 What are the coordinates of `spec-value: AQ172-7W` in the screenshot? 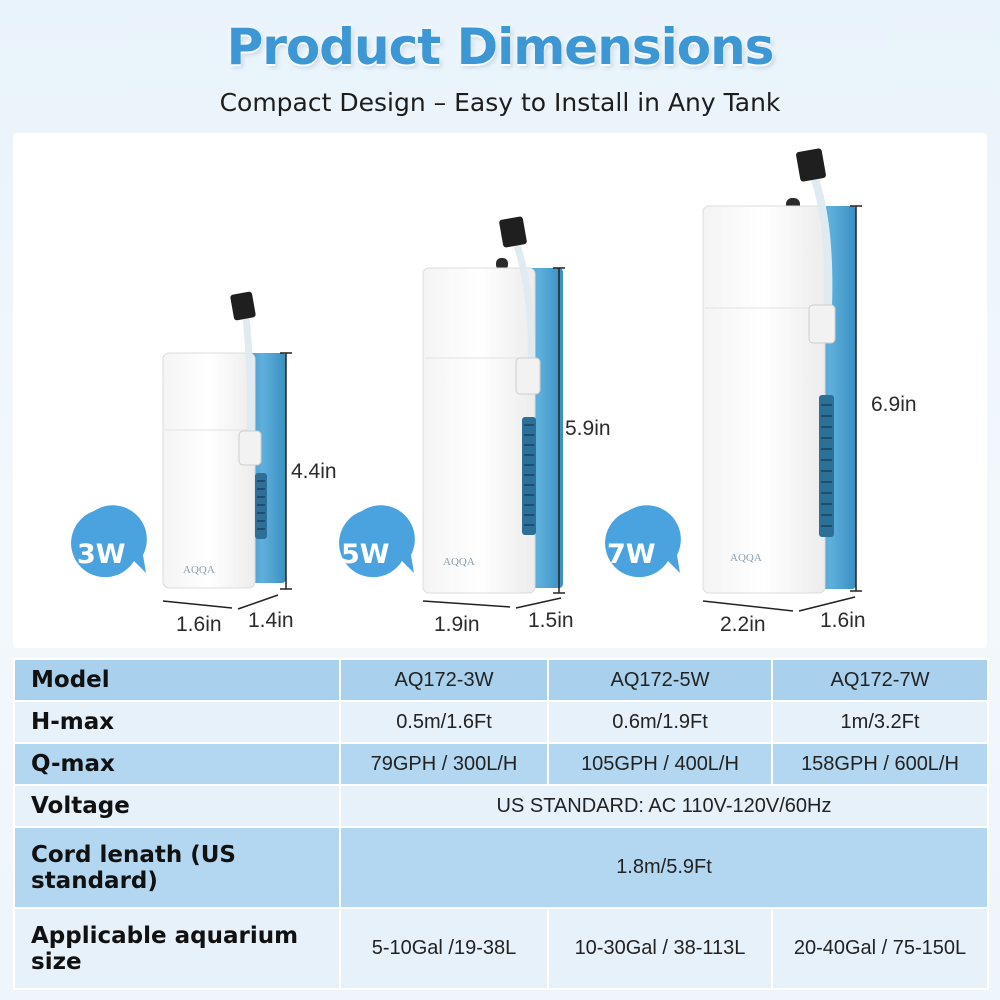 It's located at (880, 680).